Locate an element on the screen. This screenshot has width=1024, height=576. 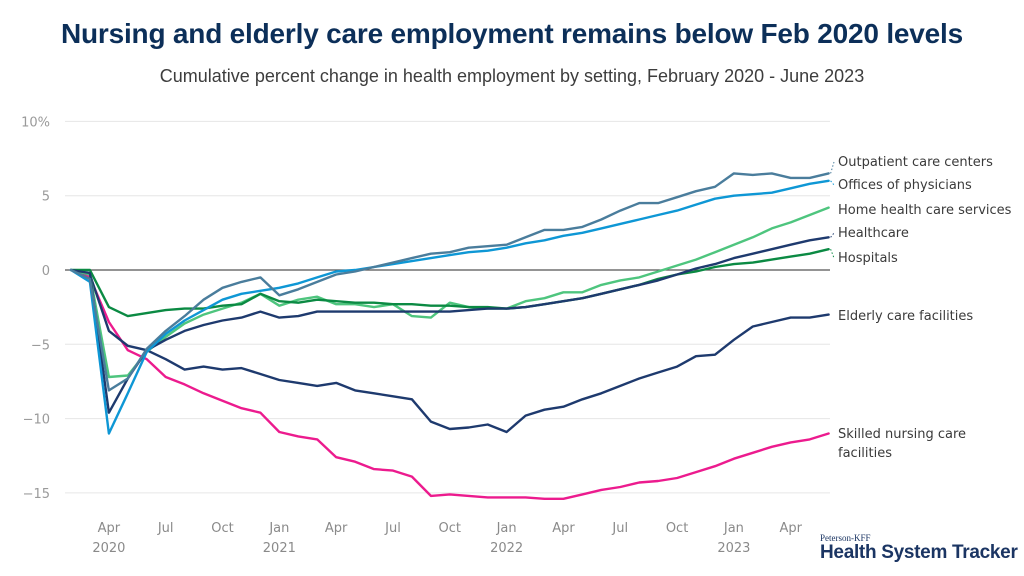
series-label: Offices of physicians is located at coordinates (905, 185).